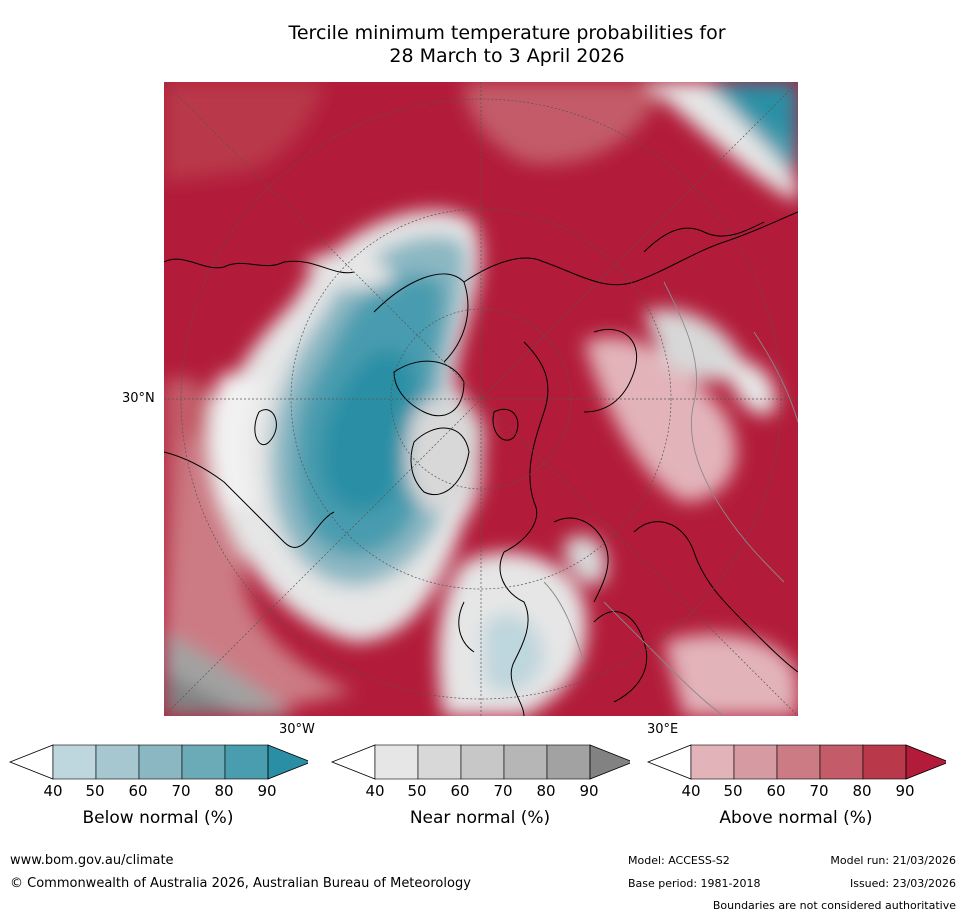  What do you see at coordinates (609, 762) in the screenshot?
I see `near-normal-extend-high` at bounding box center [609, 762].